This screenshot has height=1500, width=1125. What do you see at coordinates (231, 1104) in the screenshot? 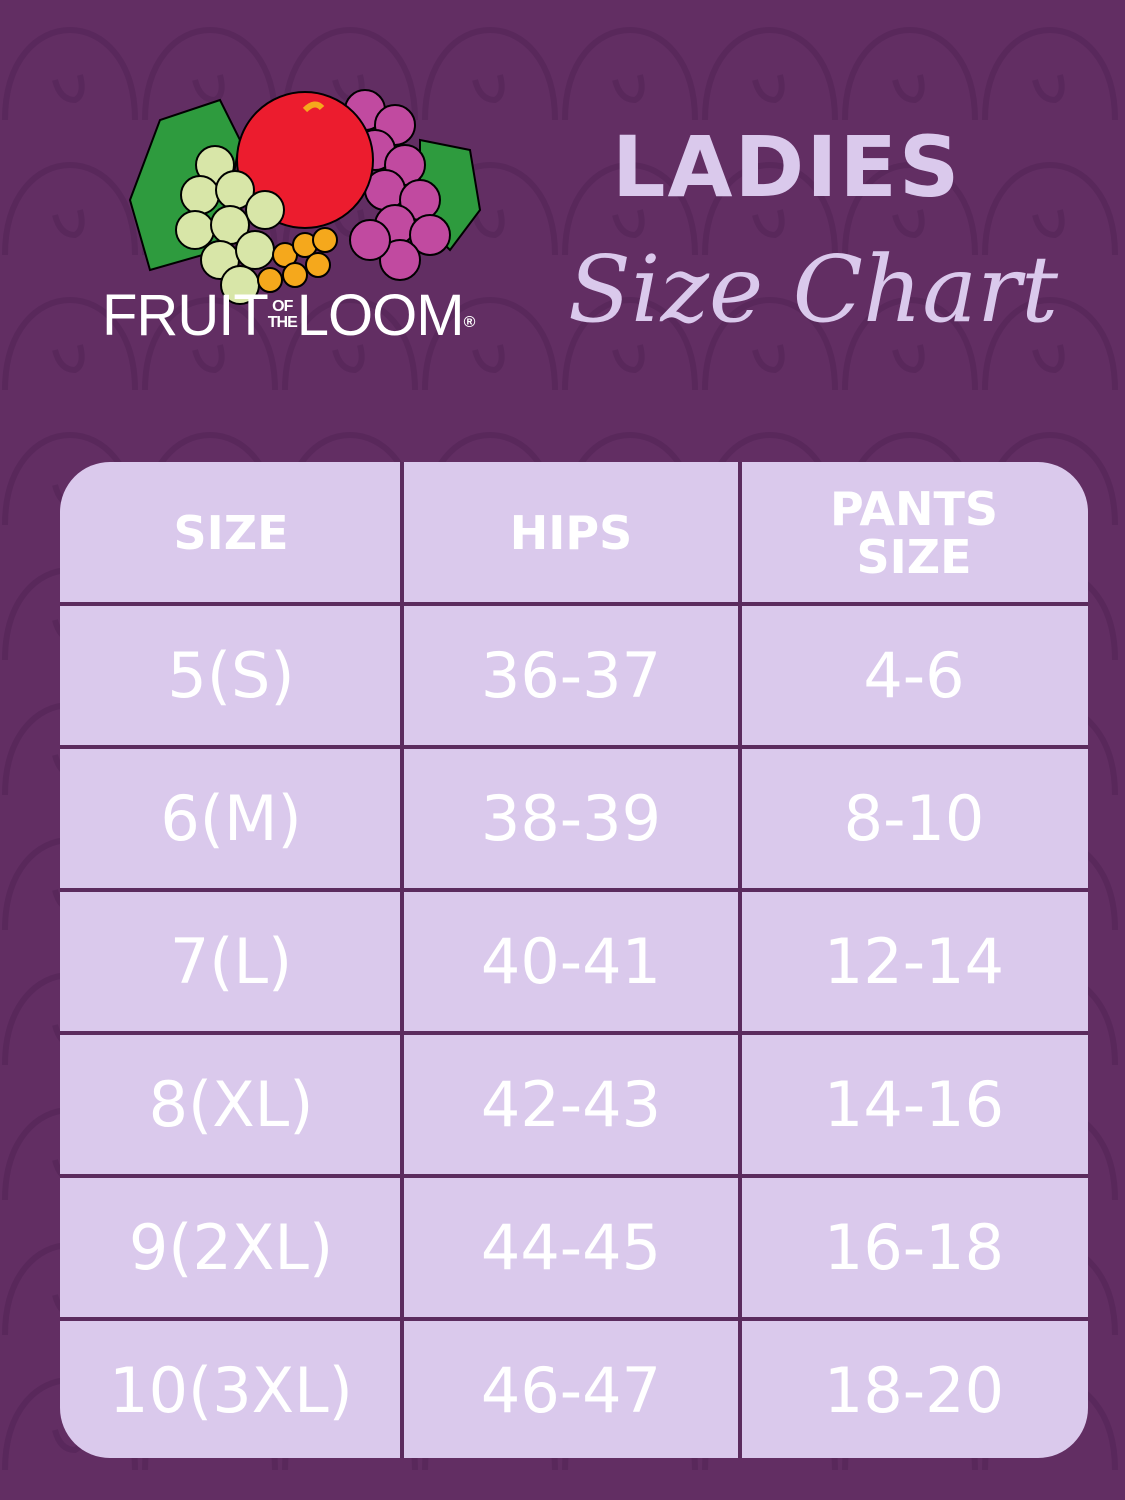
I see `cell-size: 8(XL)` at bounding box center [231, 1104].